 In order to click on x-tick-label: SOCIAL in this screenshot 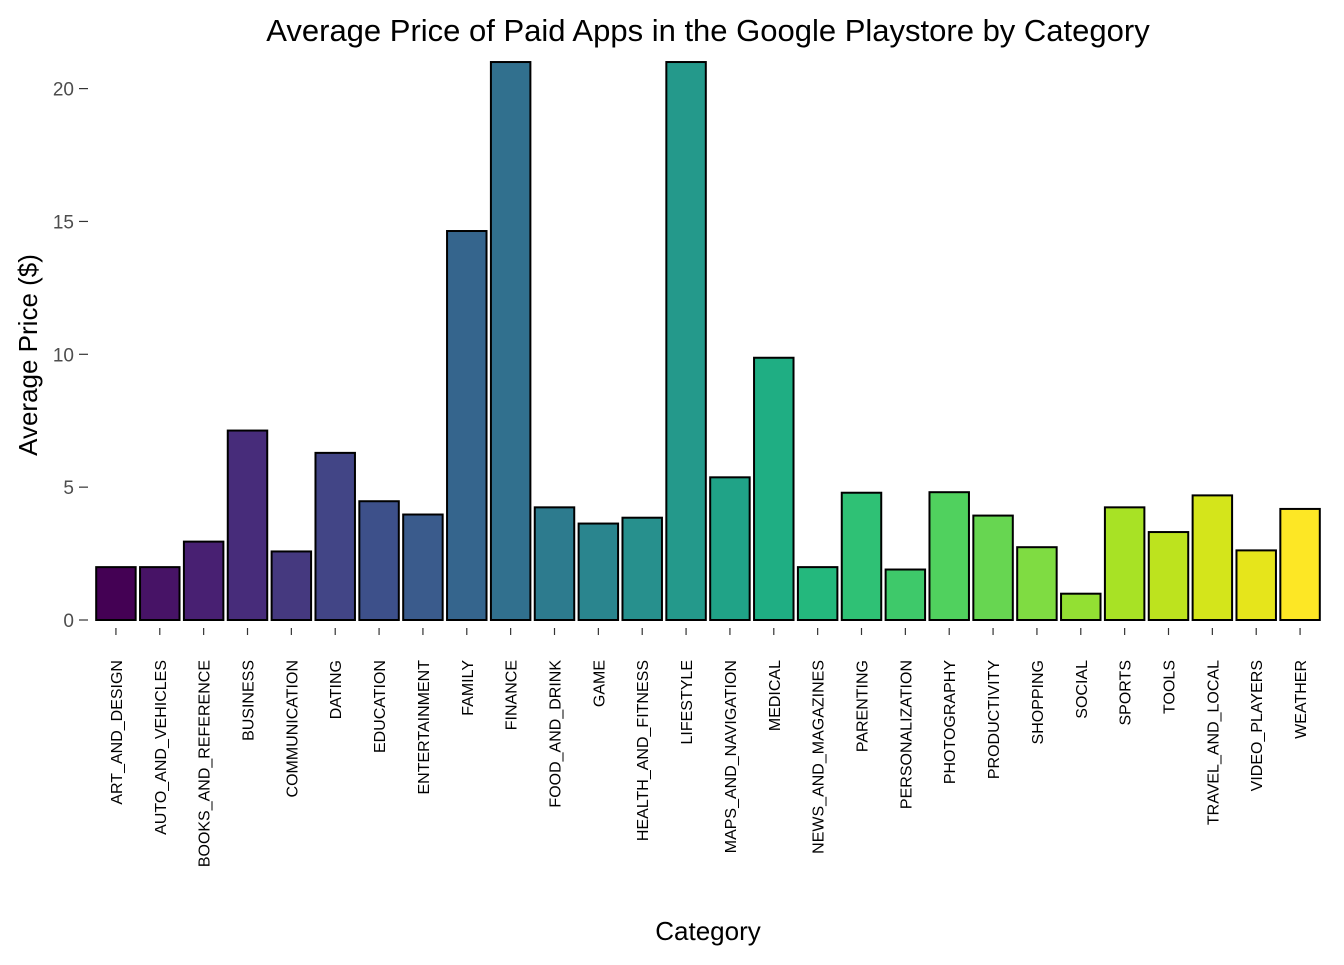, I will do `click(1082, 689)`.